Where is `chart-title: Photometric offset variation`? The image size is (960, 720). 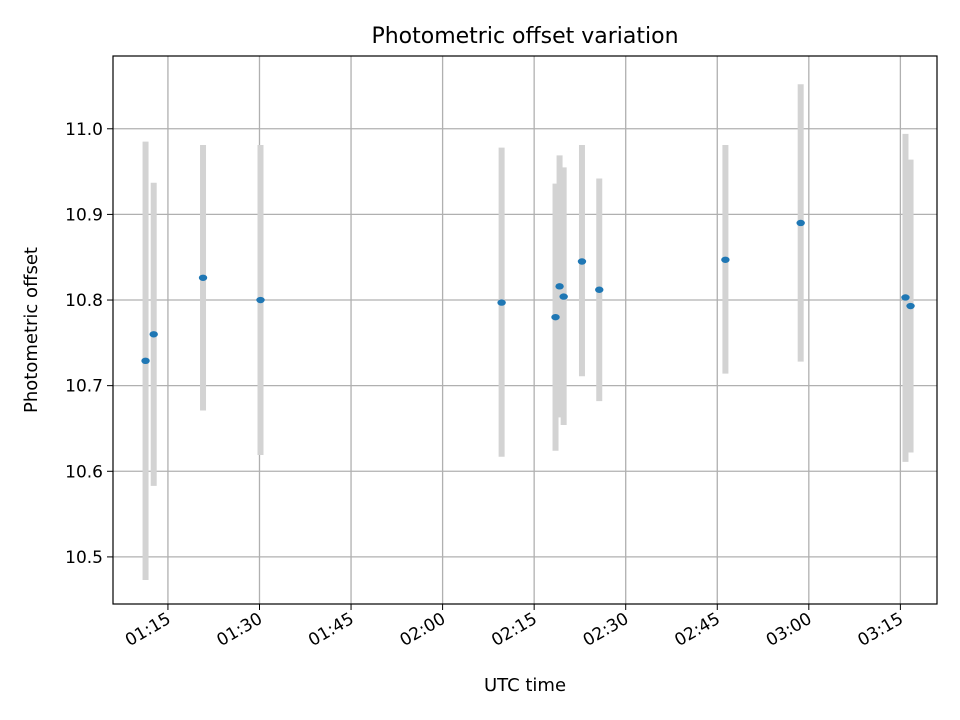
chart-title: Photometric offset variation is located at coordinates (524, 36).